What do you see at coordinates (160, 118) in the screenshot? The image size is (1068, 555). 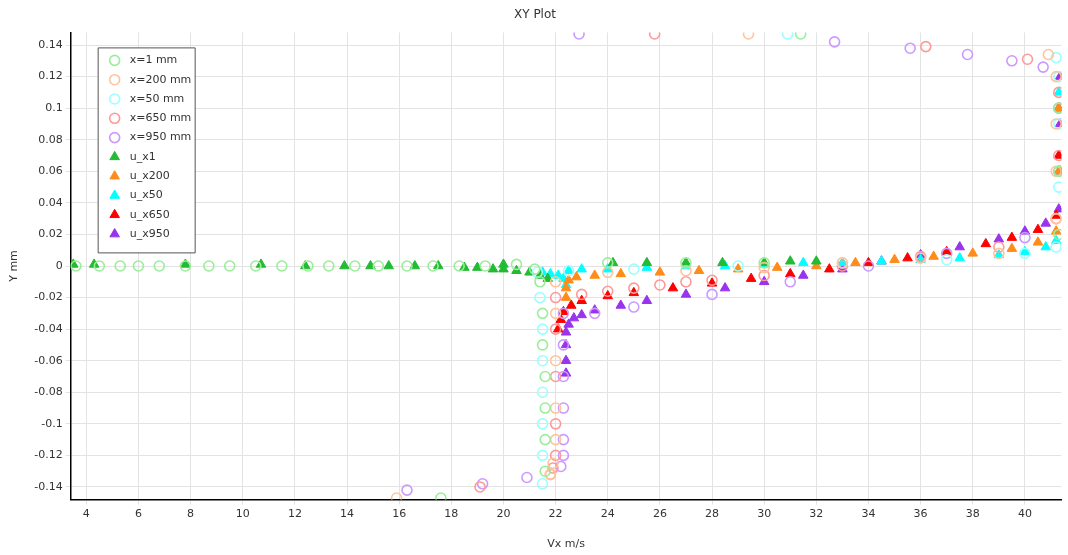 I see `legend-label: x=650 mm` at bounding box center [160, 118].